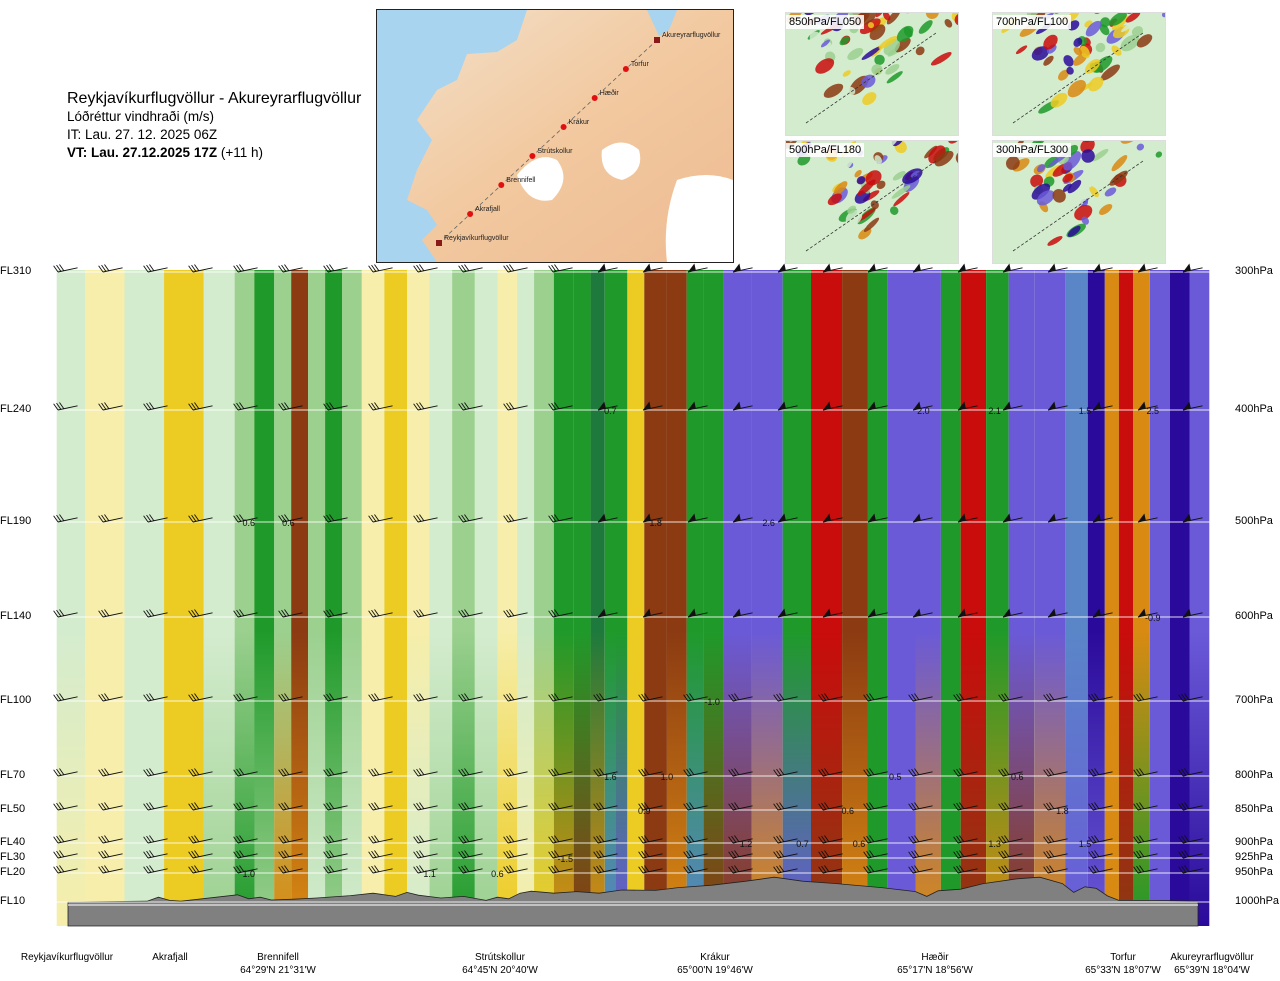 The height and width of the screenshot is (981, 1280). I want to click on location-name: Torfur, so click(1123, 957).